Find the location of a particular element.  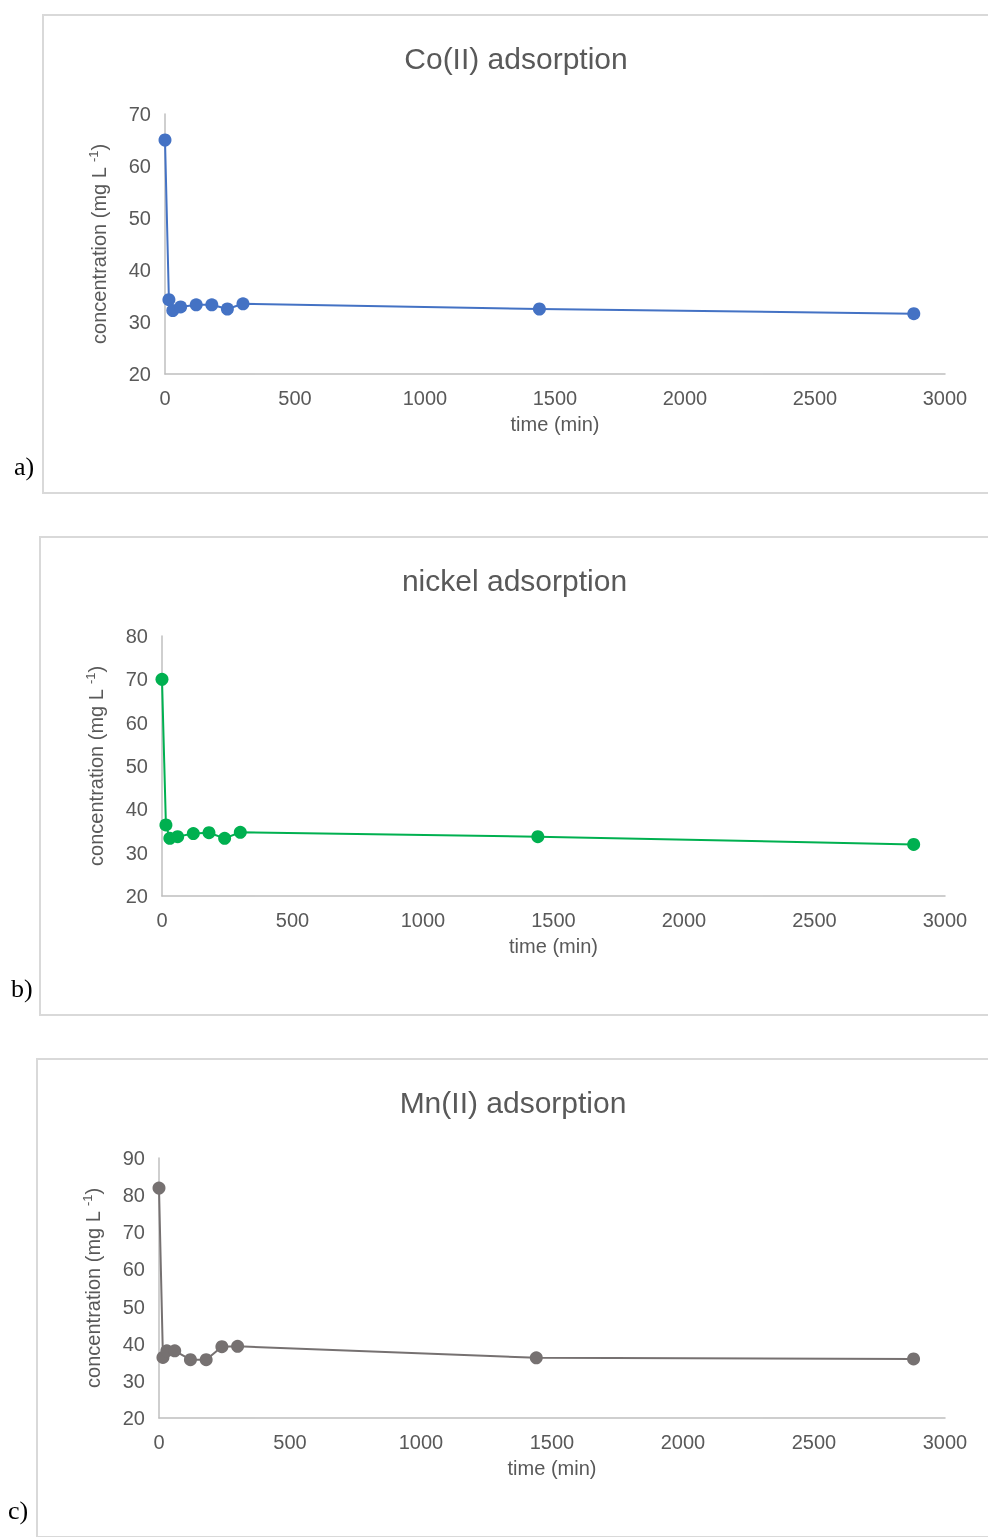

text: a) is located at coordinates (24, 467).